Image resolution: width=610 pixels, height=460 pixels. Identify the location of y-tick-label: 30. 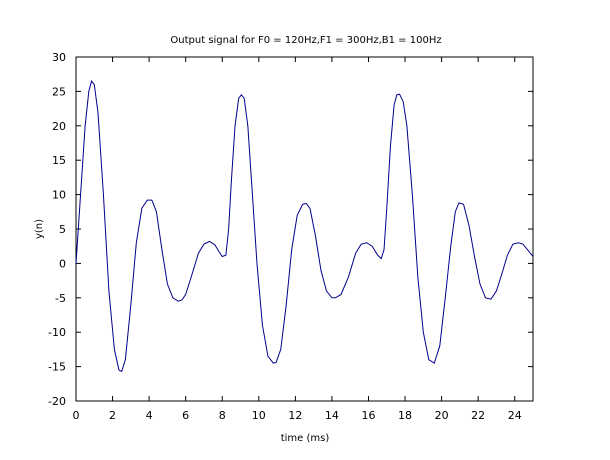
(59, 57).